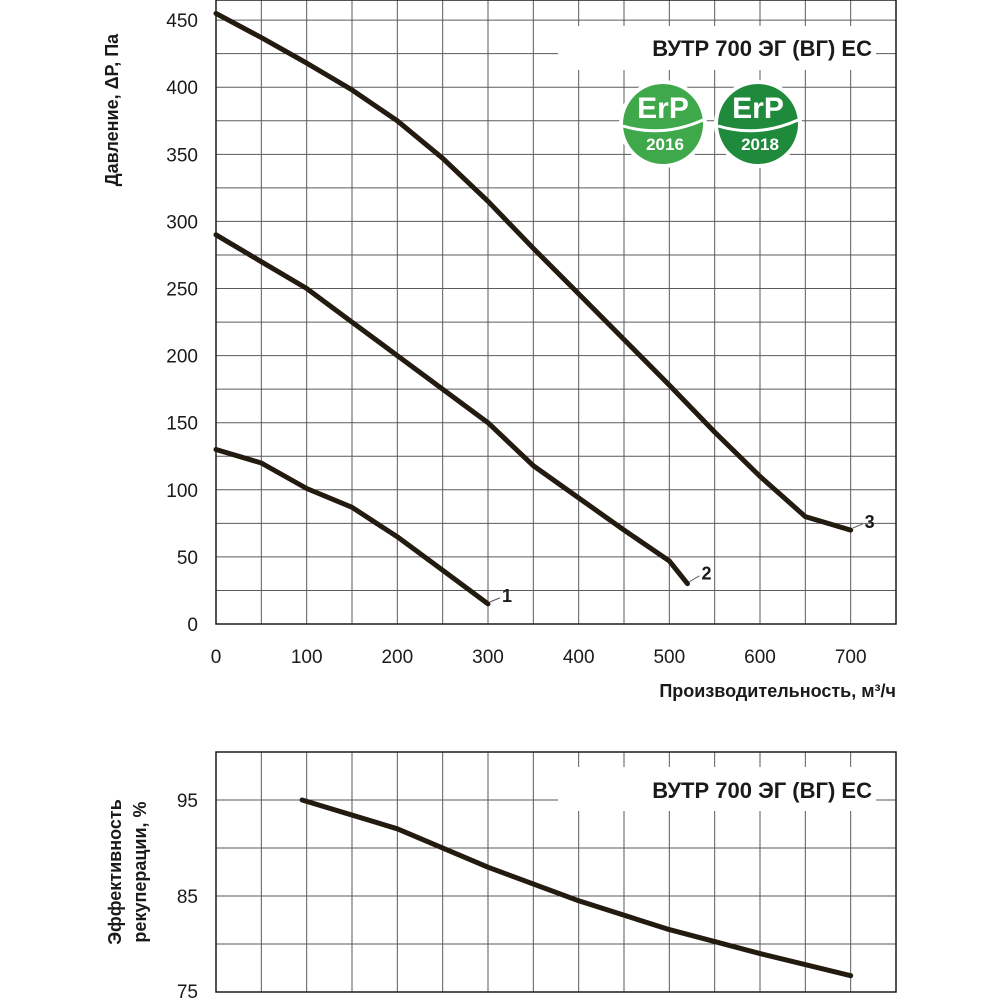 The width and height of the screenshot is (1000, 1000). What do you see at coordinates (182, 491) in the screenshot?
I see `y-tick-label: 100` at bounding box center [182, 491].